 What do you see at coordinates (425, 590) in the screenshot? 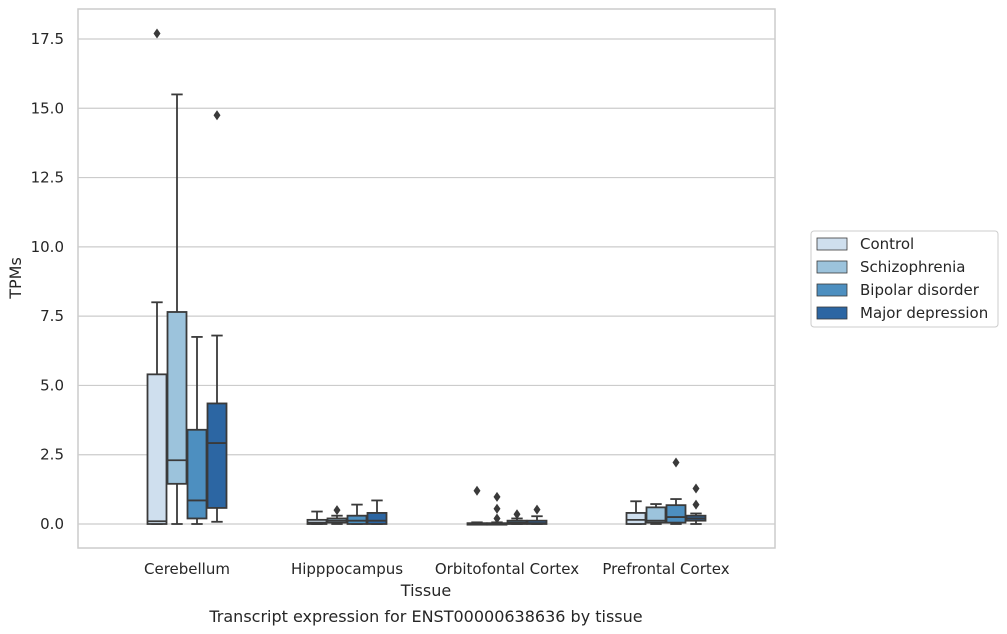
I see `x-axis-title: Tissue` at bounding box center [425, 590].